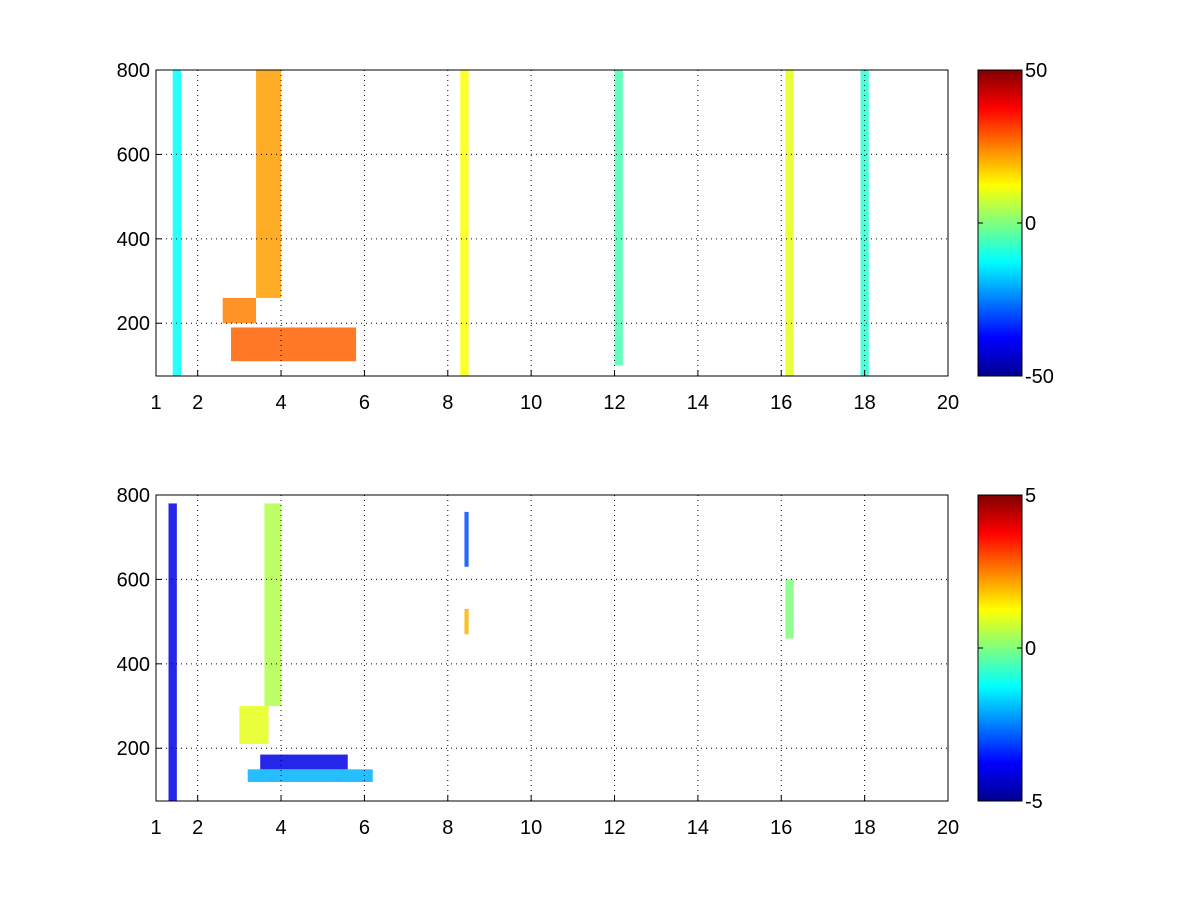 This screenshot has width=1200, height=900. I want to click on colorbar-tick-label: 50, so click(1036, 71).